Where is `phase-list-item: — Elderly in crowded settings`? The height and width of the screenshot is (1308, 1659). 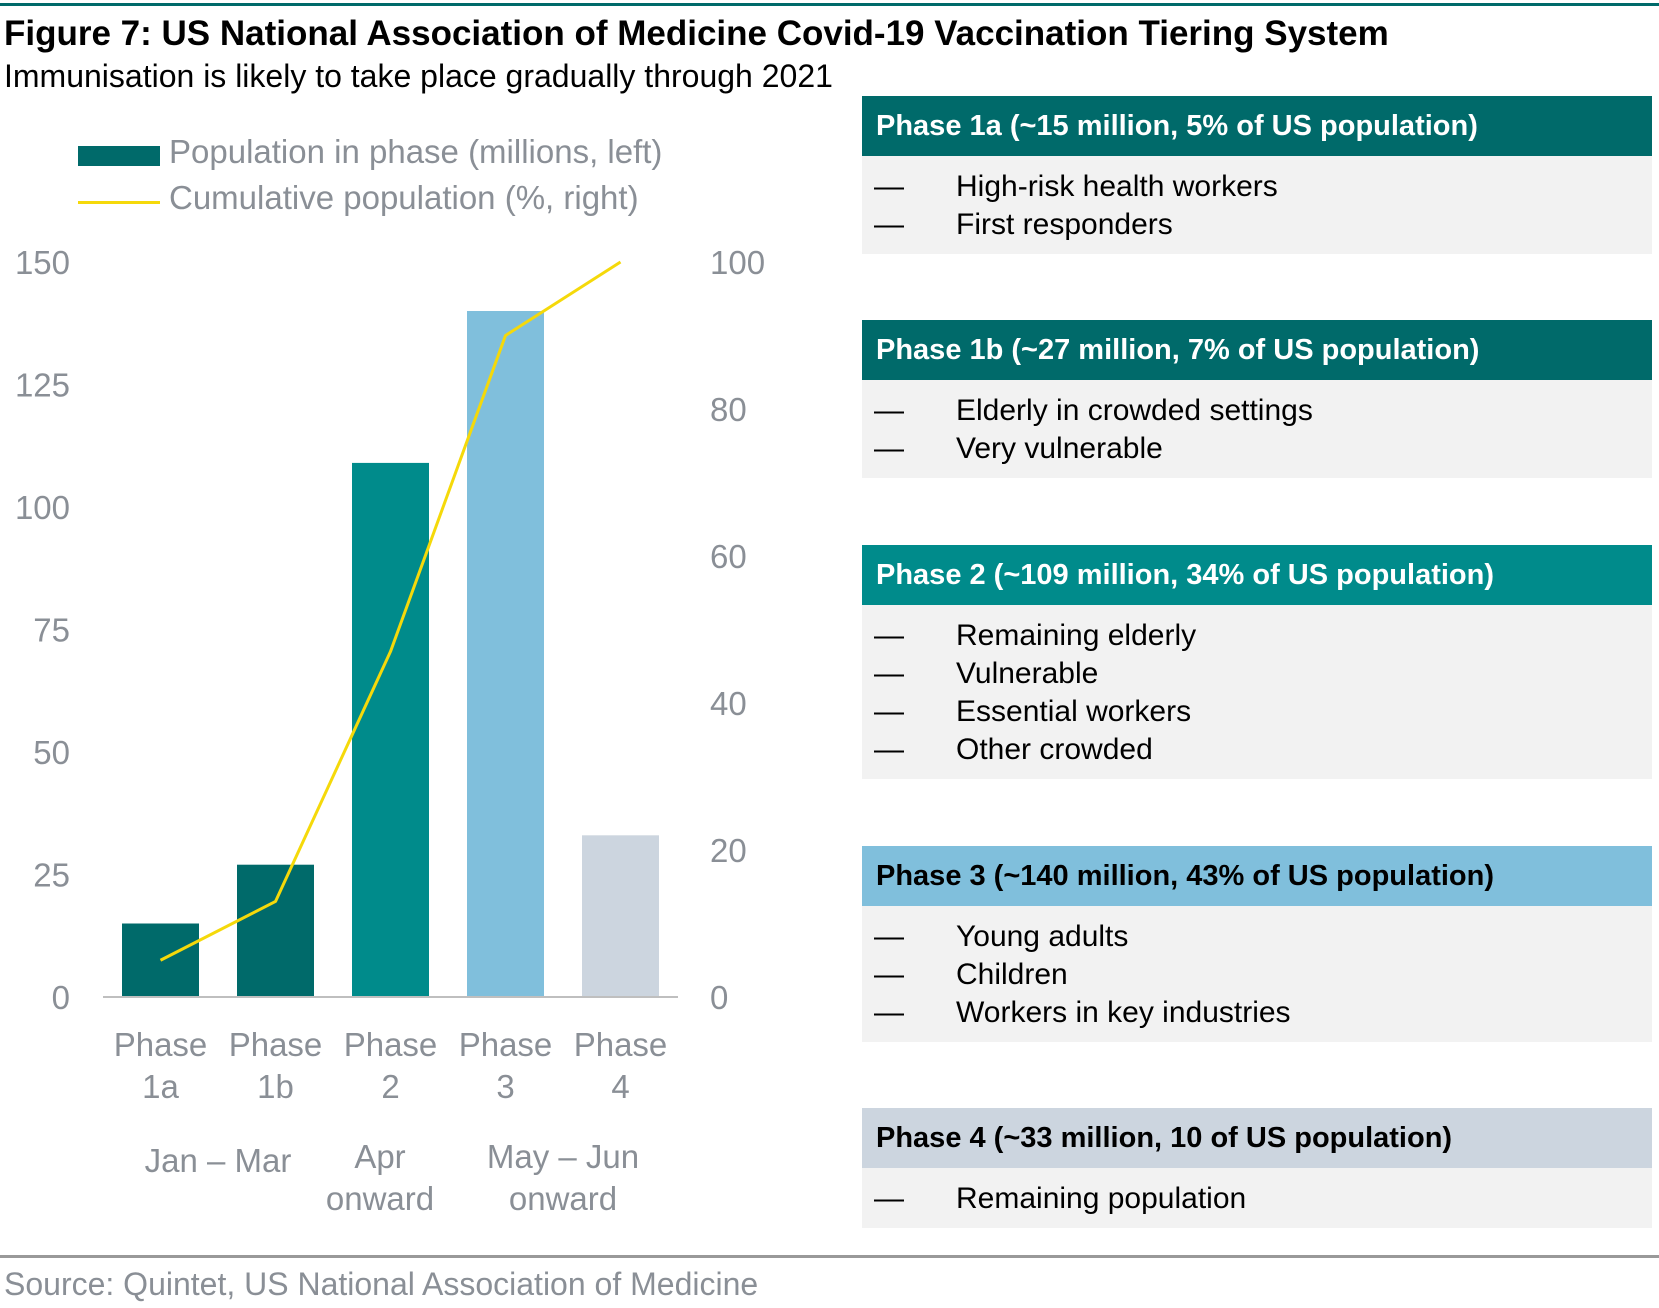 phase-list-item: — Elderly in crowded settings is located at coordinates (1257, 411).